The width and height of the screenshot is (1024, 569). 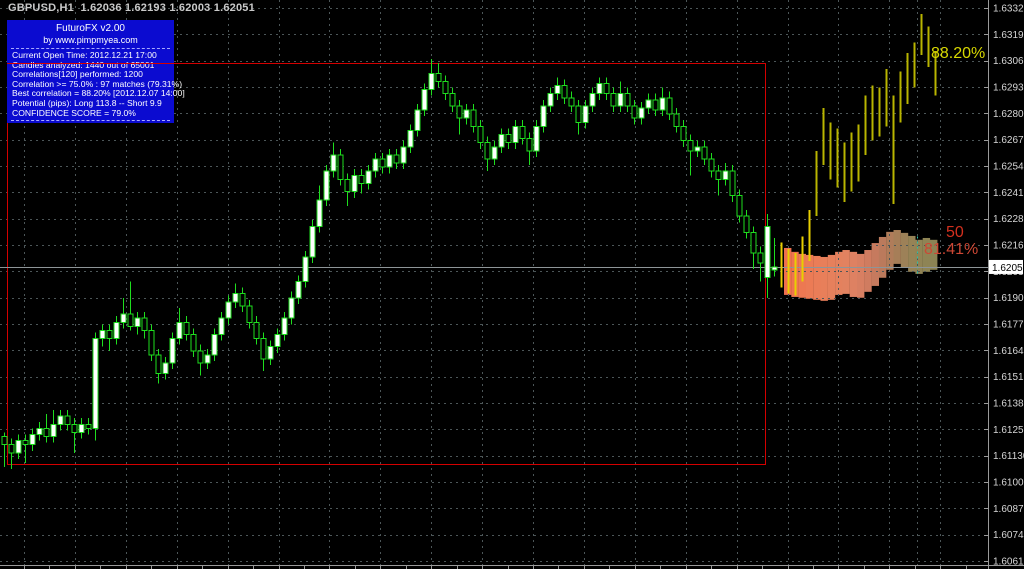 I want to click on panel-subtitle: by www.pimpmyea.com, so click(x=90, y=40).